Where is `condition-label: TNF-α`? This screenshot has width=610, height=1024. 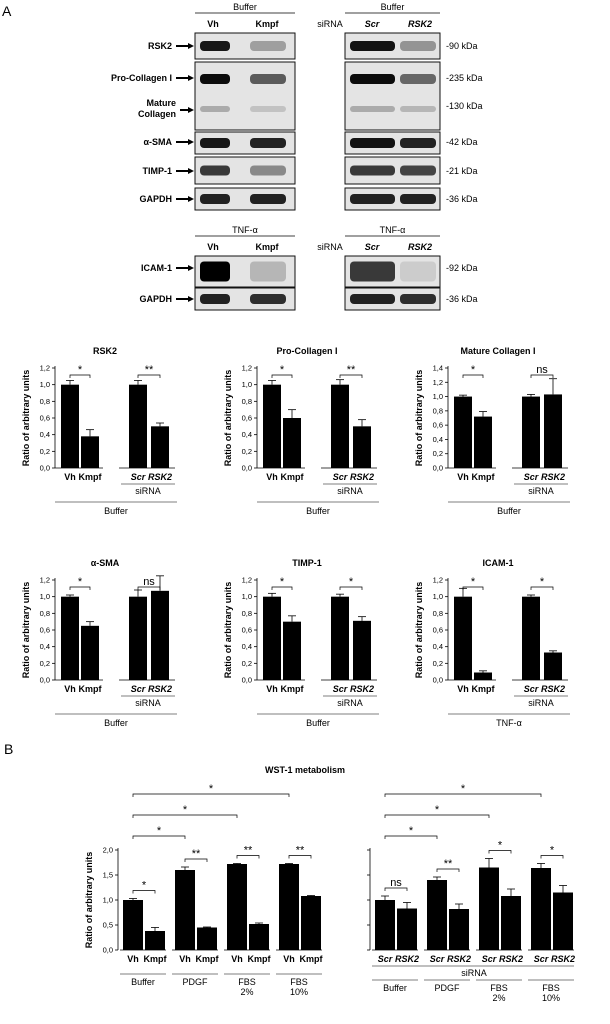
condition-label: TNF-α is located at coordinates (509, 723).